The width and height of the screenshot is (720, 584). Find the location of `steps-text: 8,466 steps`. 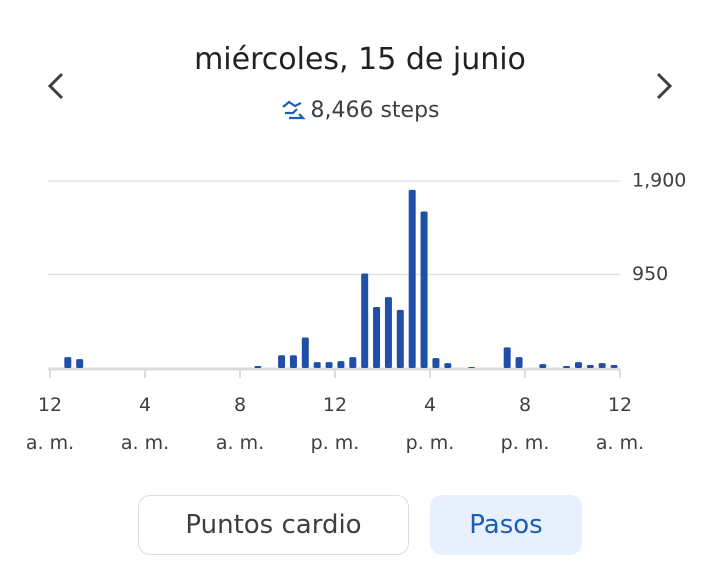

steps-text: 8,466 steps is located at coordinates (375, 110).